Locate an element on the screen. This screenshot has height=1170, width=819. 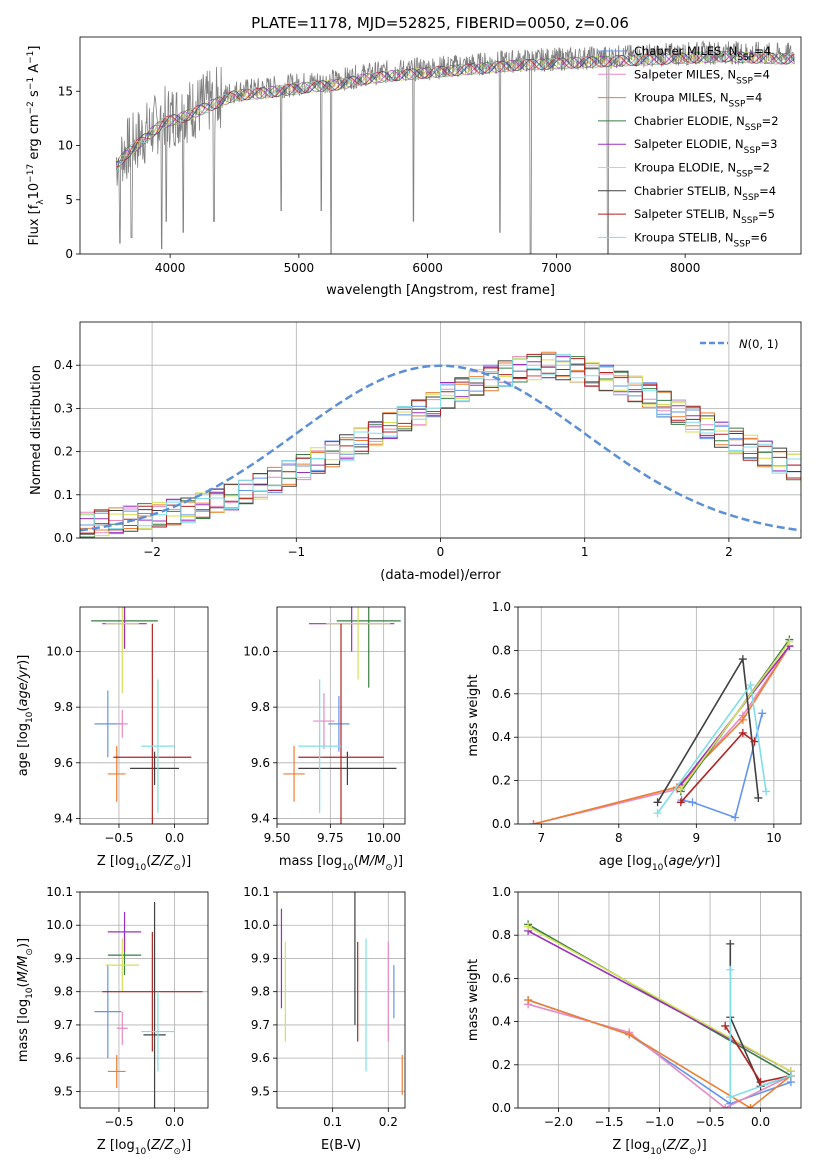
x-tick-label: 6000 is located at coordinates (427, 268).